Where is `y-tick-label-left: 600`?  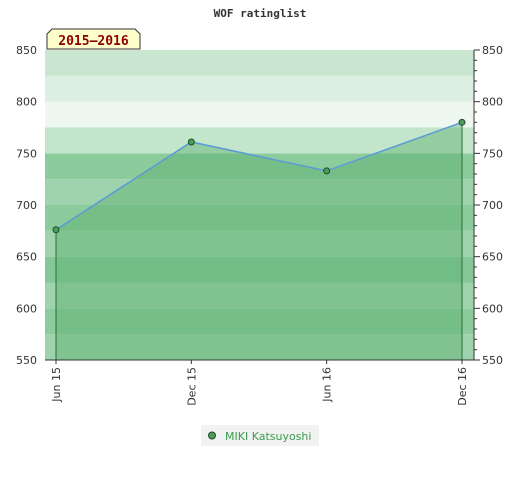 y-tick-label-left: 600 is located at coordinates (26, 308).